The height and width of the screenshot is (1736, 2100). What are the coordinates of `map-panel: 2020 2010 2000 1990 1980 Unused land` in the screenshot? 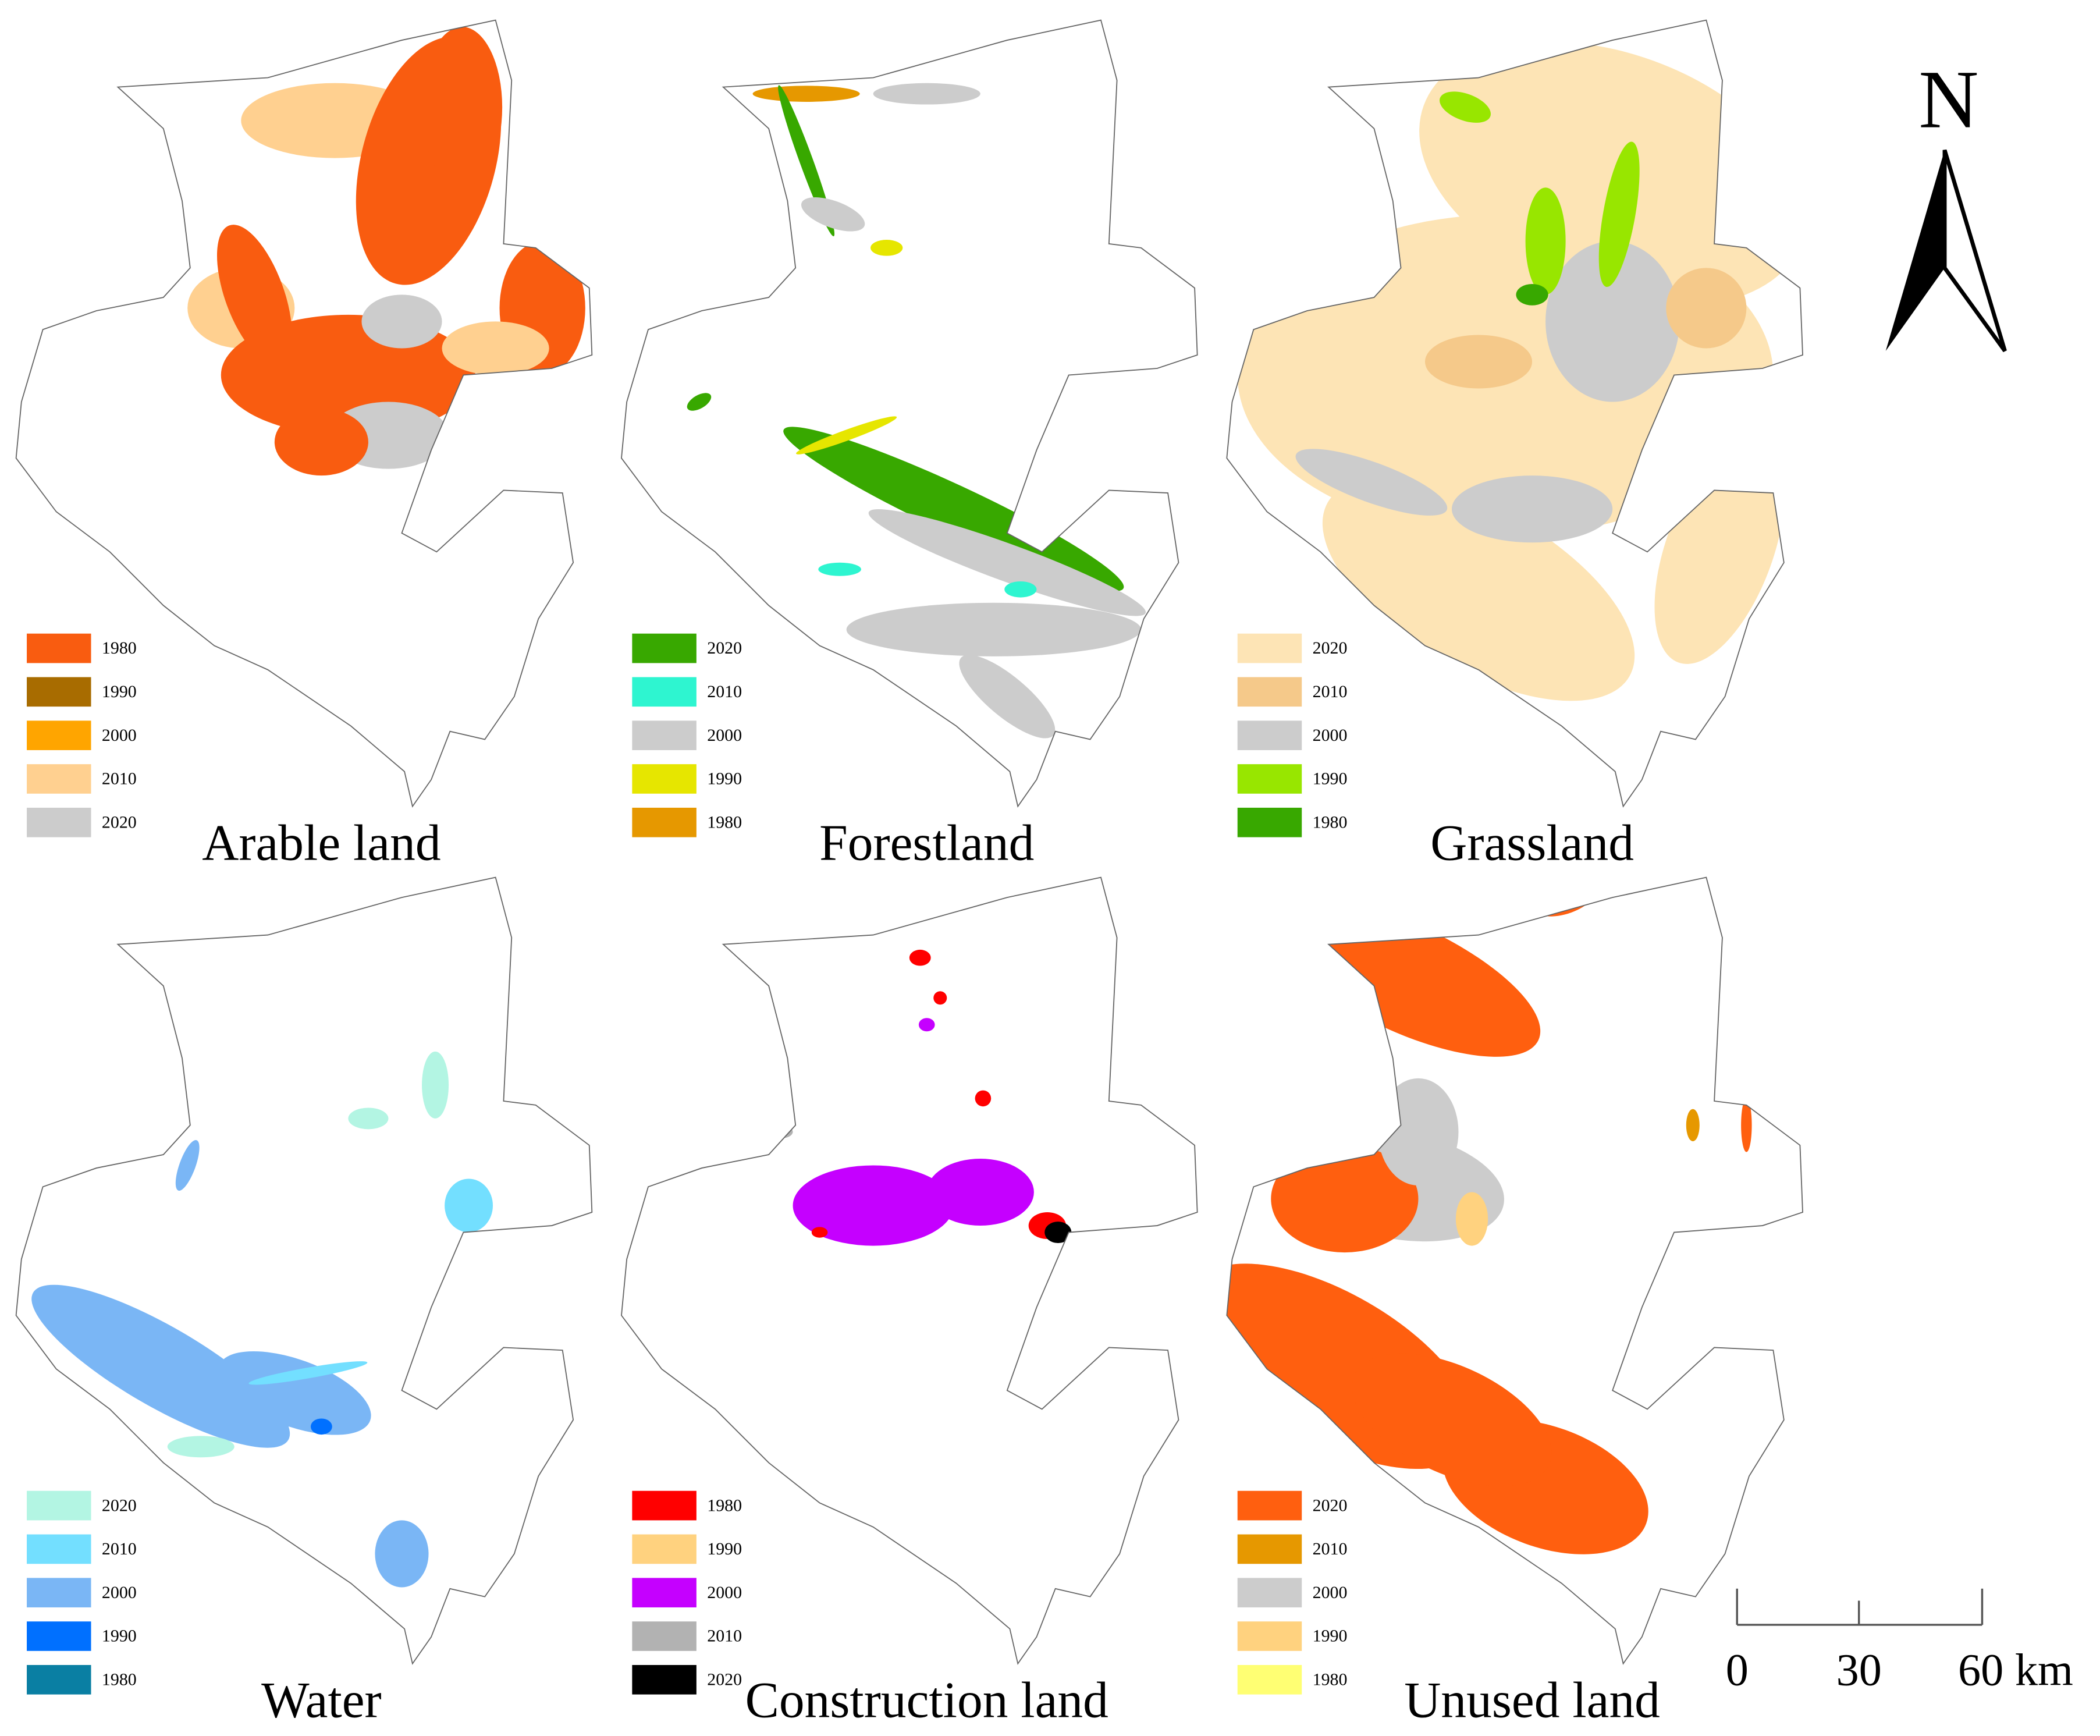 It's located at (1515, 1302).